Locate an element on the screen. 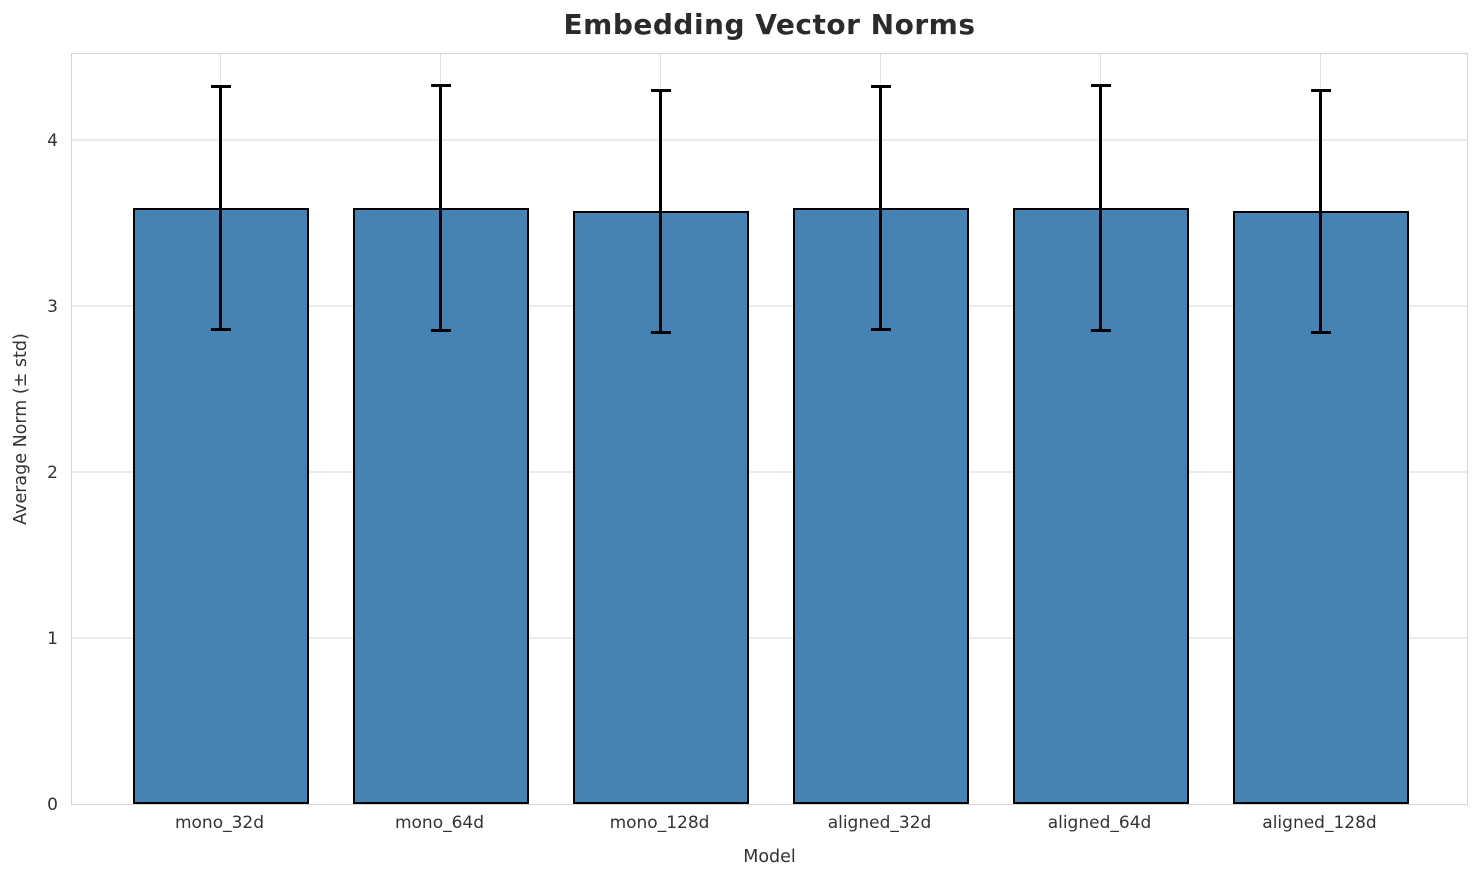  x-axis-label: Model is located at coordinates (769, 857).